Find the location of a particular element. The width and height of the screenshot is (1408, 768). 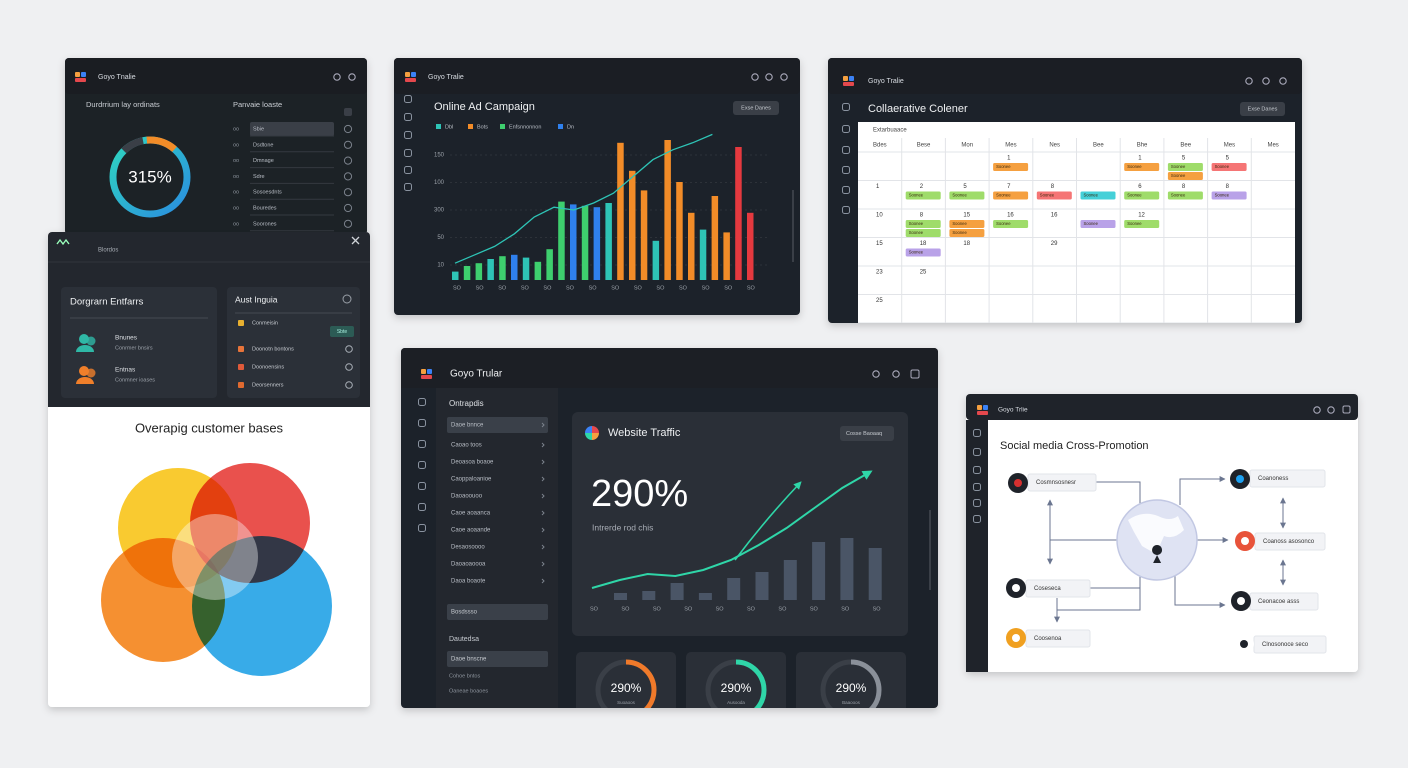

button-label: Exse Danes is located at coordinates (756, 108).